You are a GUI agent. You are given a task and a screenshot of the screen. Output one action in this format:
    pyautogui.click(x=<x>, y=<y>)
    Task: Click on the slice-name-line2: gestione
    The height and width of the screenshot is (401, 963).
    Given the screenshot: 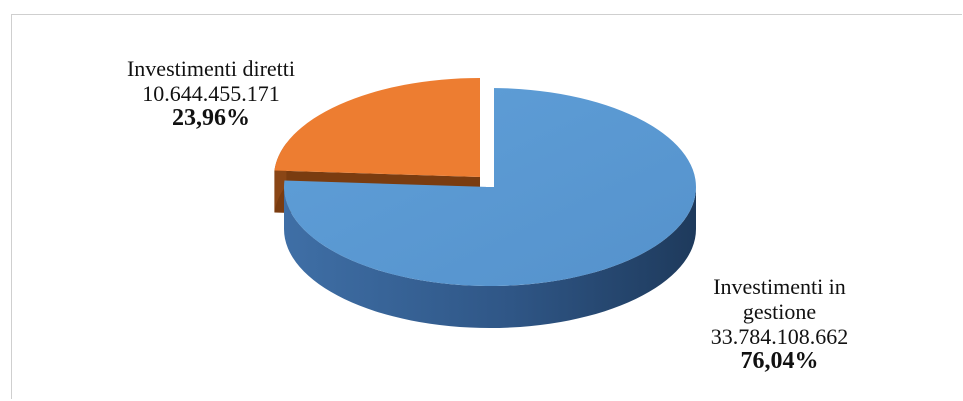 What is the action you would take?
    pyautogui.click(x=779, y=311)
    